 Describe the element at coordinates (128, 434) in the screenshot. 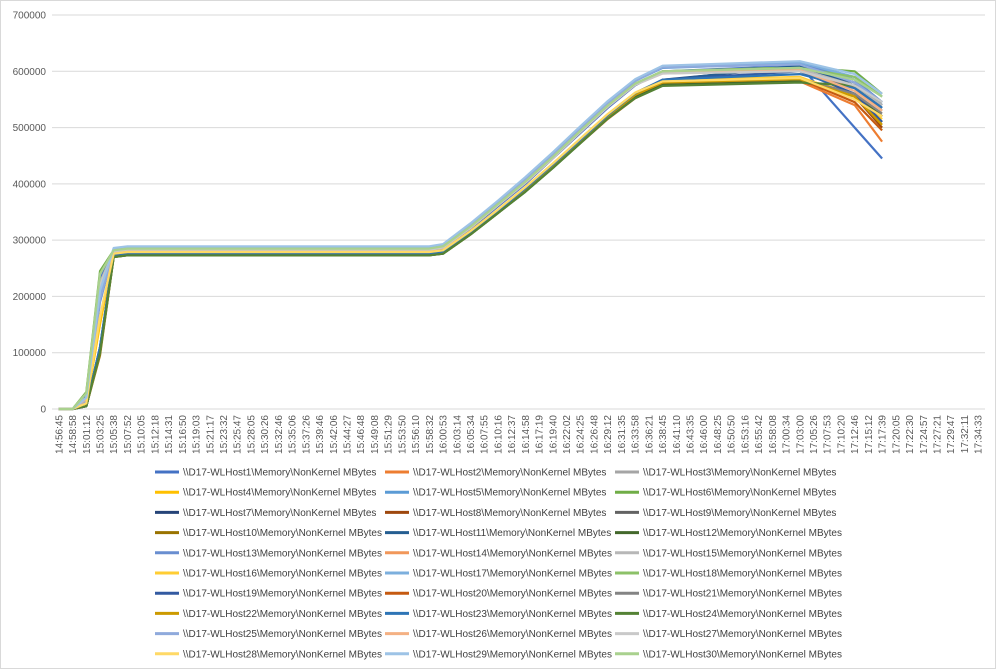

I see `x-tick-label: 15:07:52` at that location.